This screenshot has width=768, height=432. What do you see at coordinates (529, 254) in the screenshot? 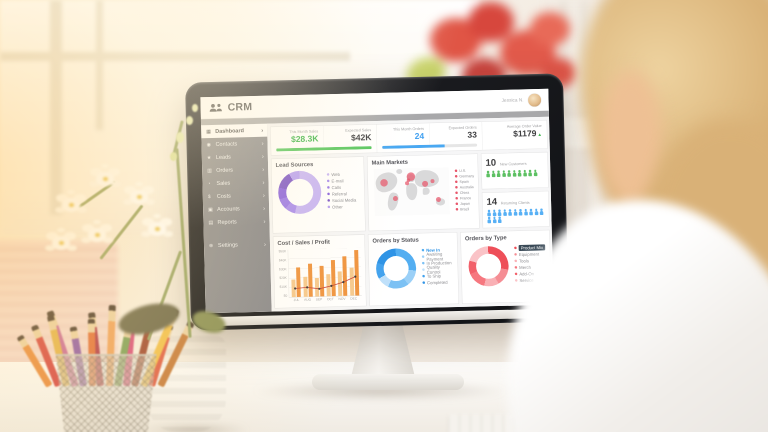
I see `legend-label: Equipment` at bounding box center [529, 254].